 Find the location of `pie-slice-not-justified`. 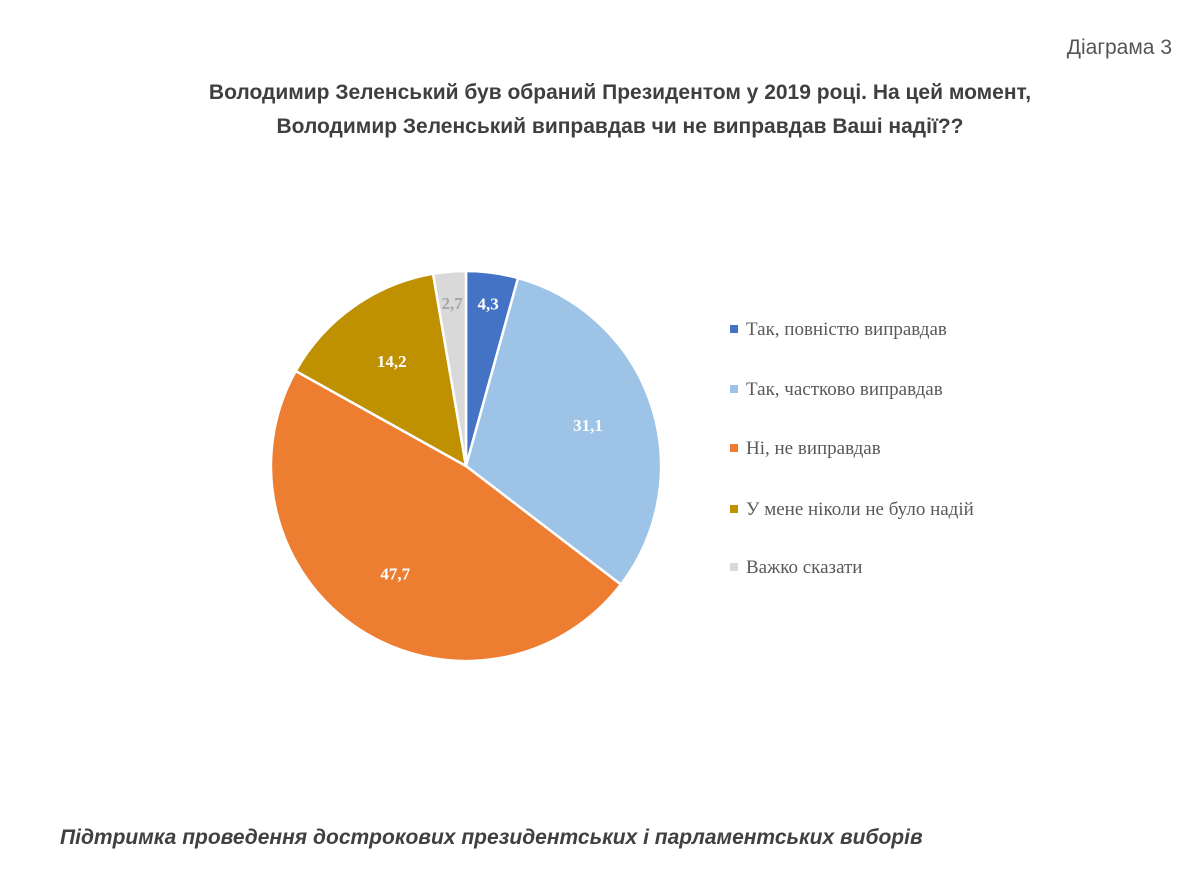

pie-slice-not-justified is located at coordinates (446, 516).